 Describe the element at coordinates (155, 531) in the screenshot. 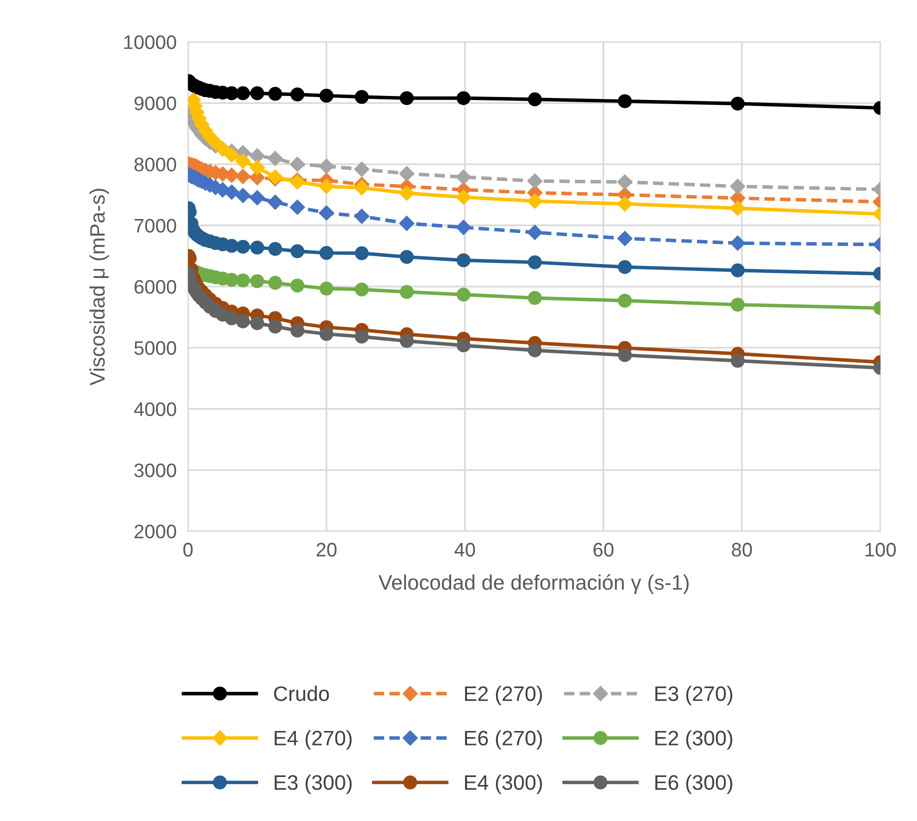

I see `y-tick-label: 2000` at that location.